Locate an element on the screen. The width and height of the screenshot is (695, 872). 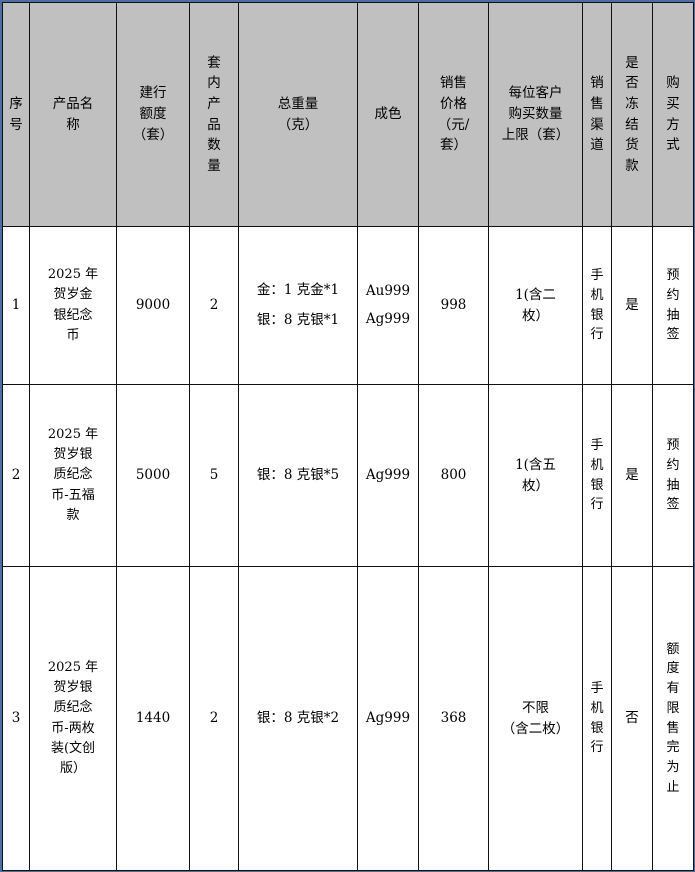
cell-fineness: Ag999 is located at coordinates (388, 475).